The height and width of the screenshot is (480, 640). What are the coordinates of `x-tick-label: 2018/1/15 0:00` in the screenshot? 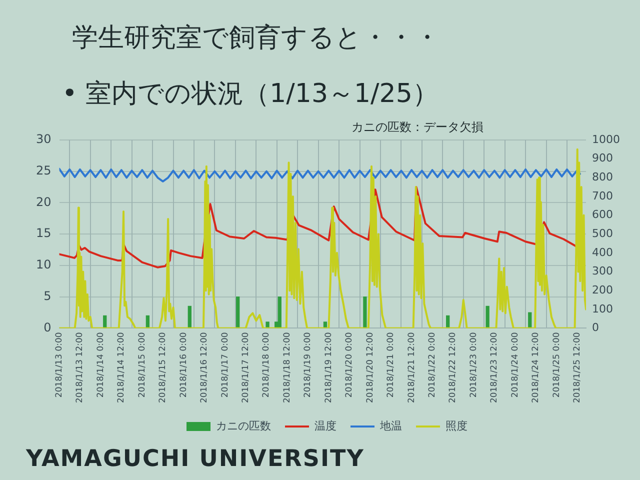 It's located at (142, 365).